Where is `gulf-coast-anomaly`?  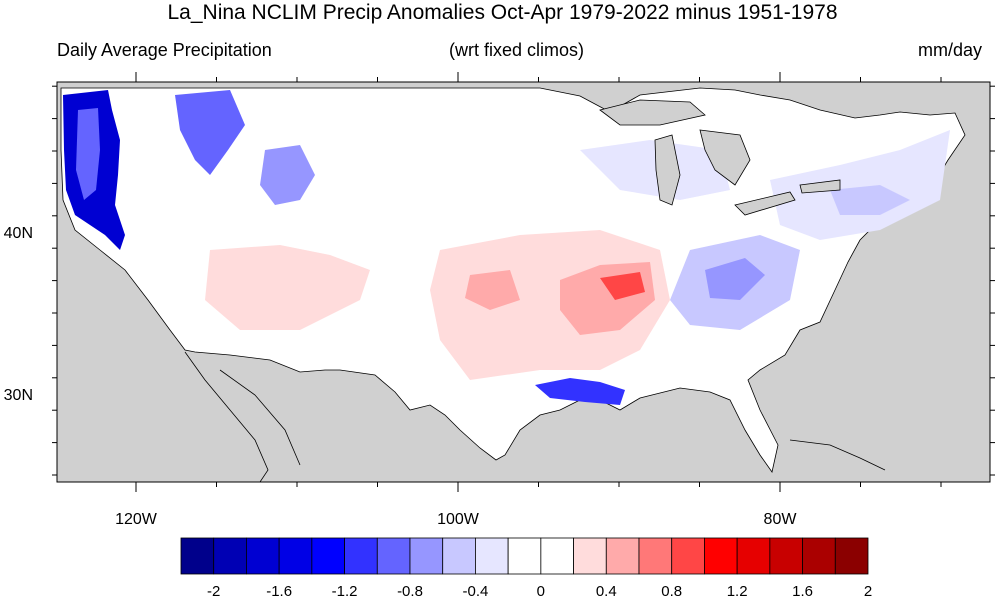 gulf-coast-anomaly is located at coordinates (580, 391).